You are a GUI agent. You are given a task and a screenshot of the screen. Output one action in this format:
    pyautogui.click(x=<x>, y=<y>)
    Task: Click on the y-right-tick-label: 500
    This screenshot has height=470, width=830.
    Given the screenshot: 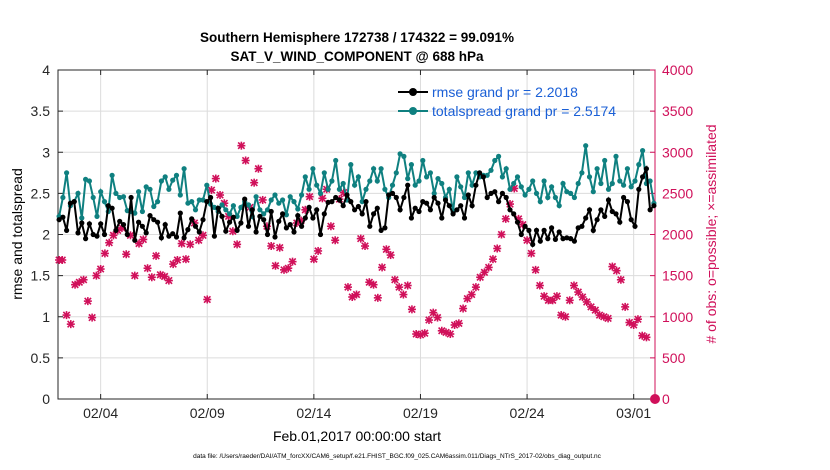 What is the action you would take?
    pyautogui.click(x=674, y=358)
    